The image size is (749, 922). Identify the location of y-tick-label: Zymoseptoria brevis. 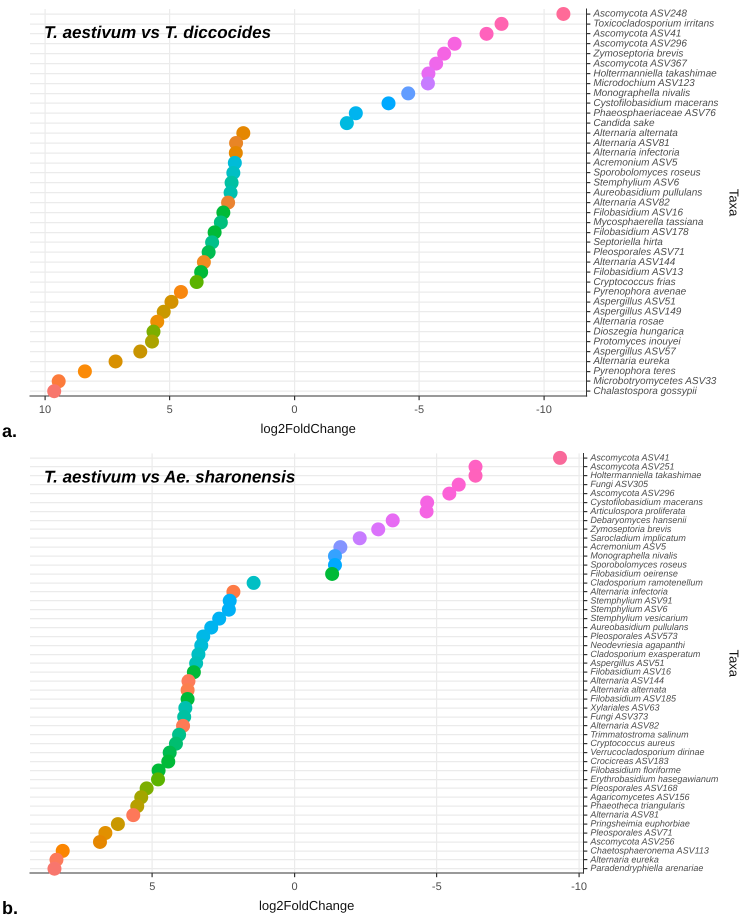
(630, 529).